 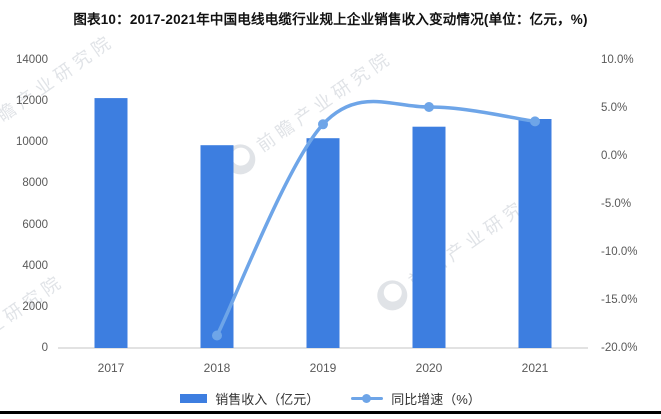 I want to click on left-axis-tick: 6000, so click(x=35, y=224).